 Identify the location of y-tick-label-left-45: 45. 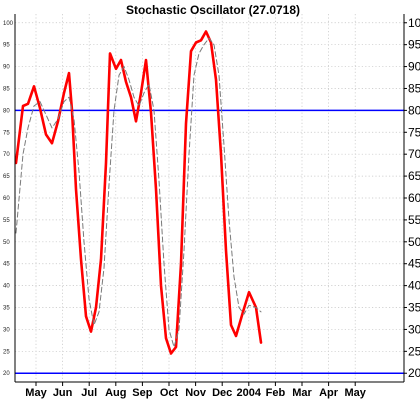
(6, 265).